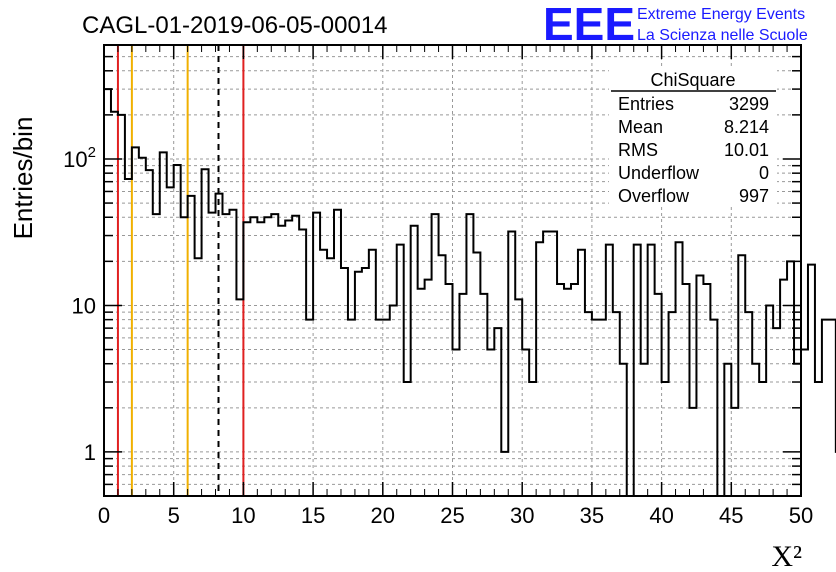 Image resolution: width=836 pixels, height=572 pixels. Describe the element at coordinates (638, 150) in the screenshot. I see `stats-label-rms: RMS` at that location.